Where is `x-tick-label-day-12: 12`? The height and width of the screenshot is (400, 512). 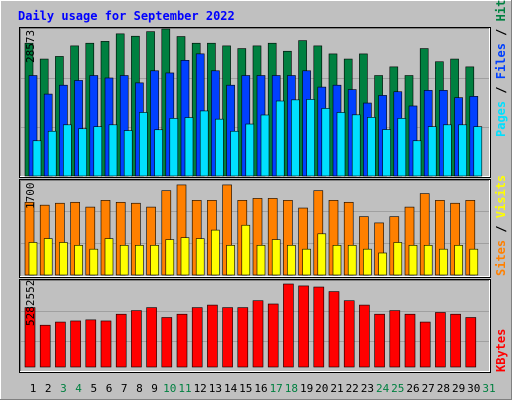 x-tick-label-day-12: 12 is located at coordinates (200, 388).